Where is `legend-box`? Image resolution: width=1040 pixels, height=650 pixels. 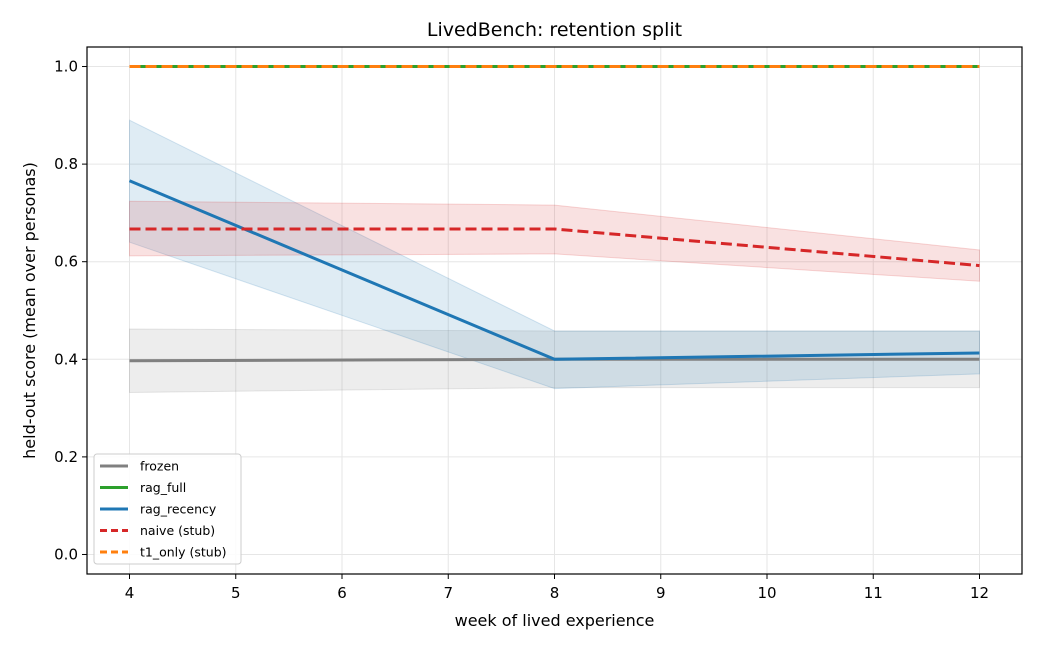 legend-box is located at coordinates (167, 509).